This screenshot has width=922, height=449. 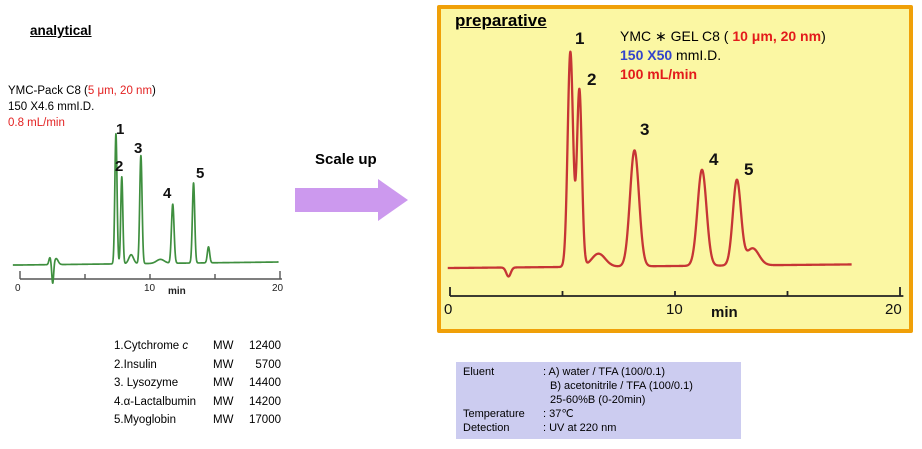 I want to click on condition-row-eluent: Eluent: A) water / TFA (100/0.1), so click(x=564, y=372).